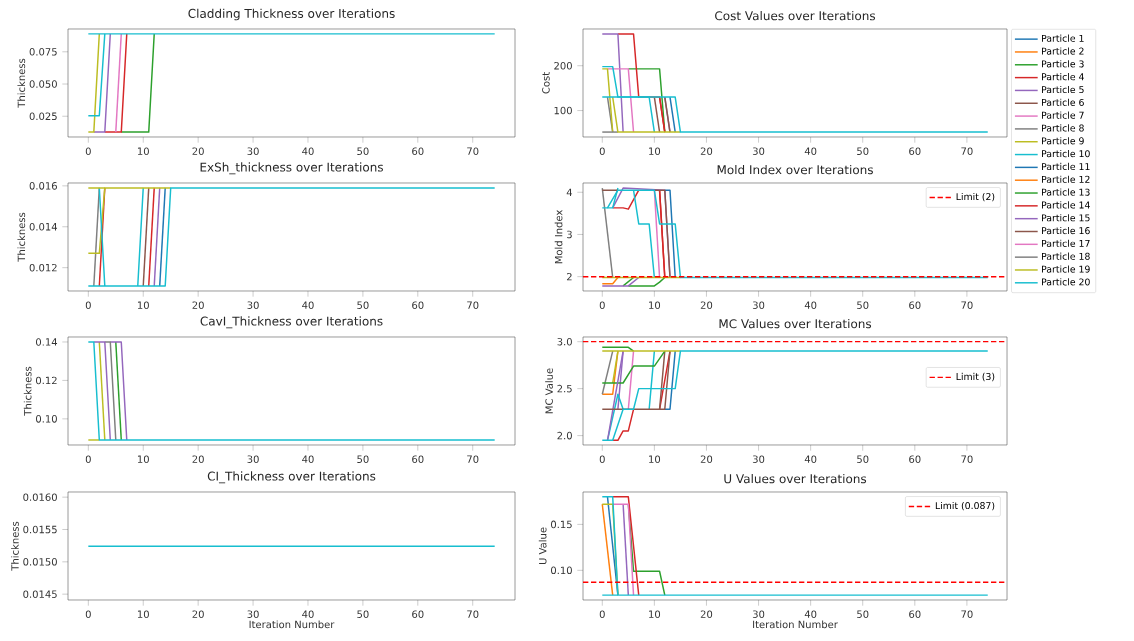  Describe the element at coordinates (40, 497) in the screenshot. I see `y-tick-label: 0.0160` at that location.